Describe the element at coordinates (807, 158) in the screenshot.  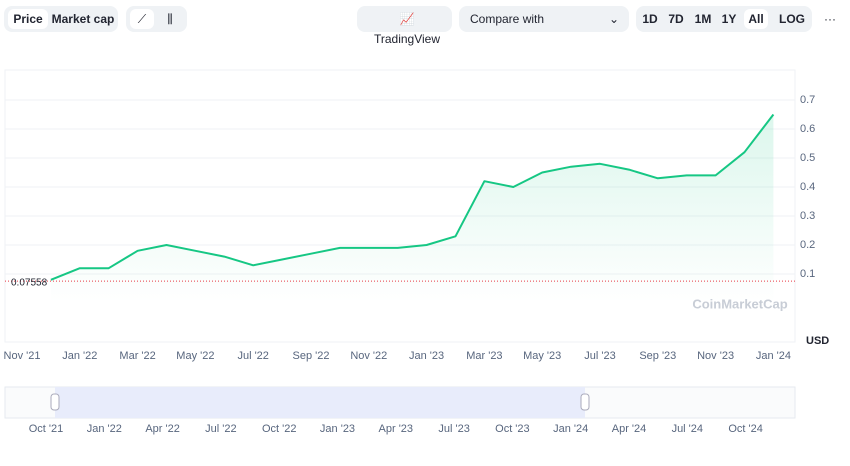
I see `y-tick-label: 0.5` at that location.